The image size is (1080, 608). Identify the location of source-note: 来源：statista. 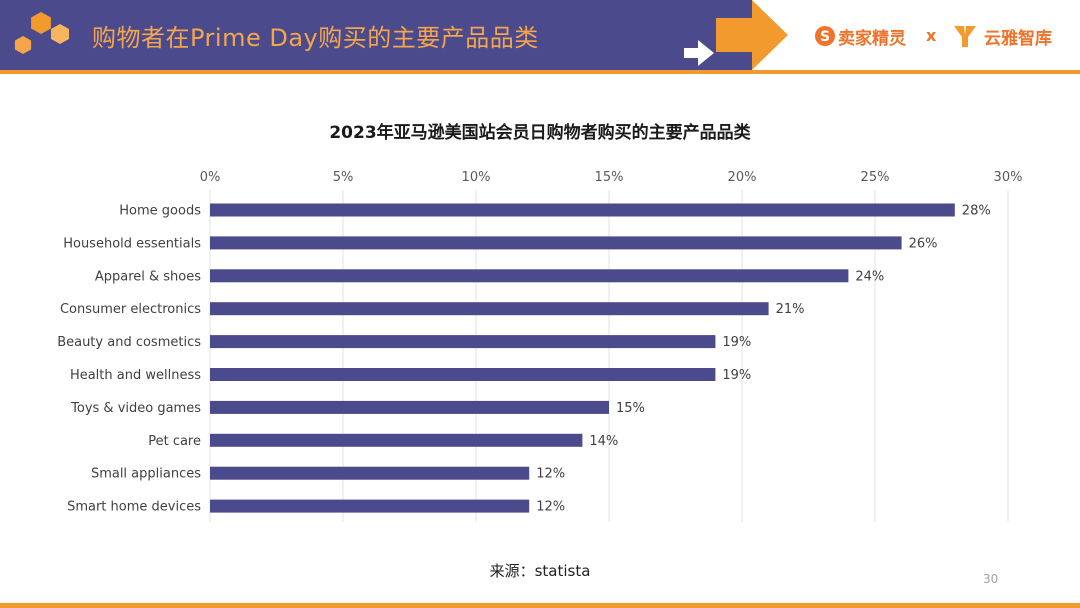
(540, 571).